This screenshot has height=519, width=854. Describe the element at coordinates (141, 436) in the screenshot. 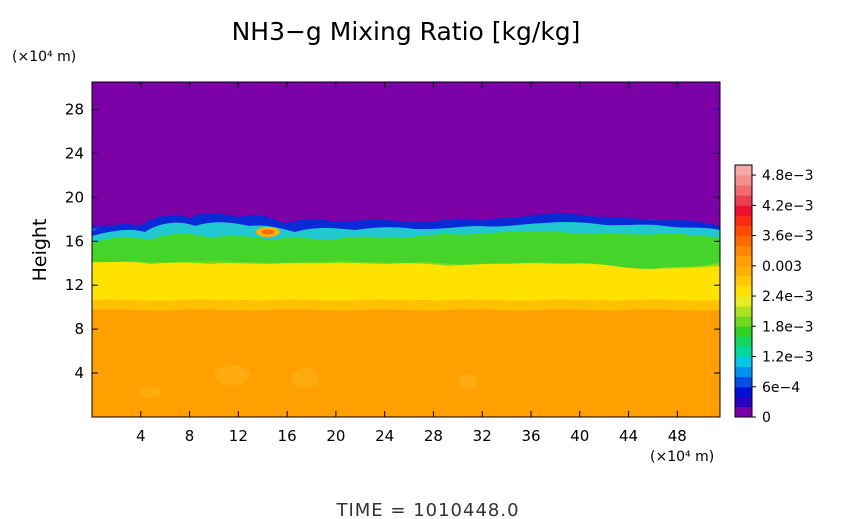

I see `x-tick-label: 4` at that location.